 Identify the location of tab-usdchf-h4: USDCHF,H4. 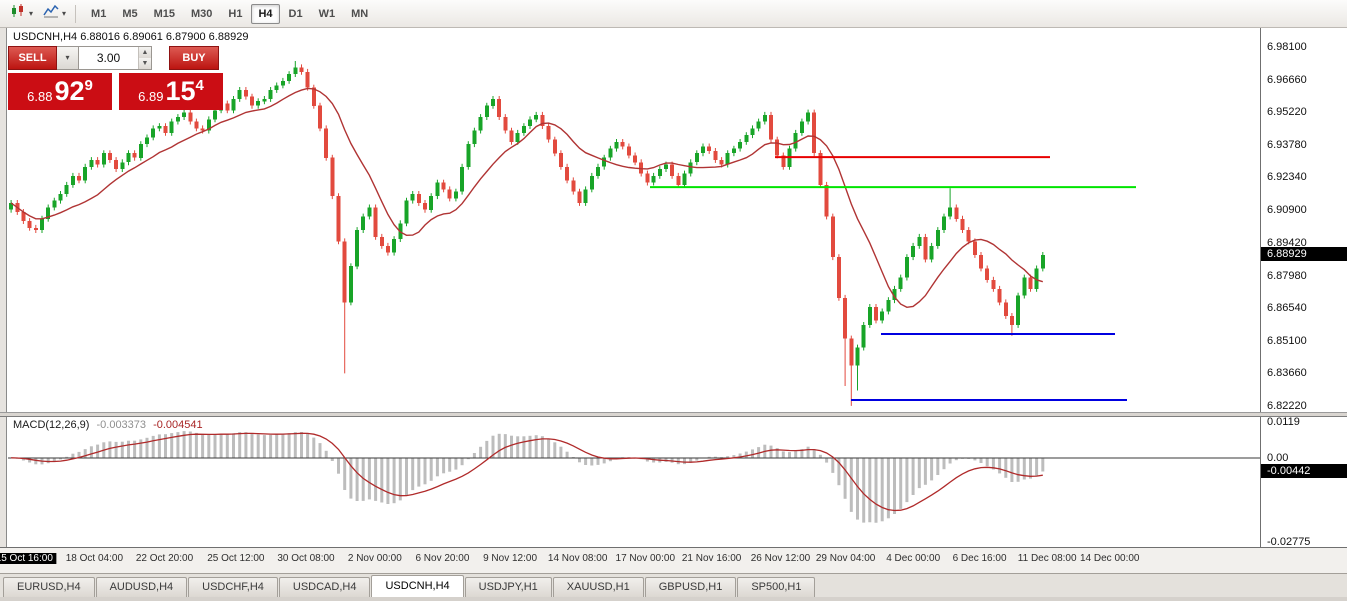
(233, 587).